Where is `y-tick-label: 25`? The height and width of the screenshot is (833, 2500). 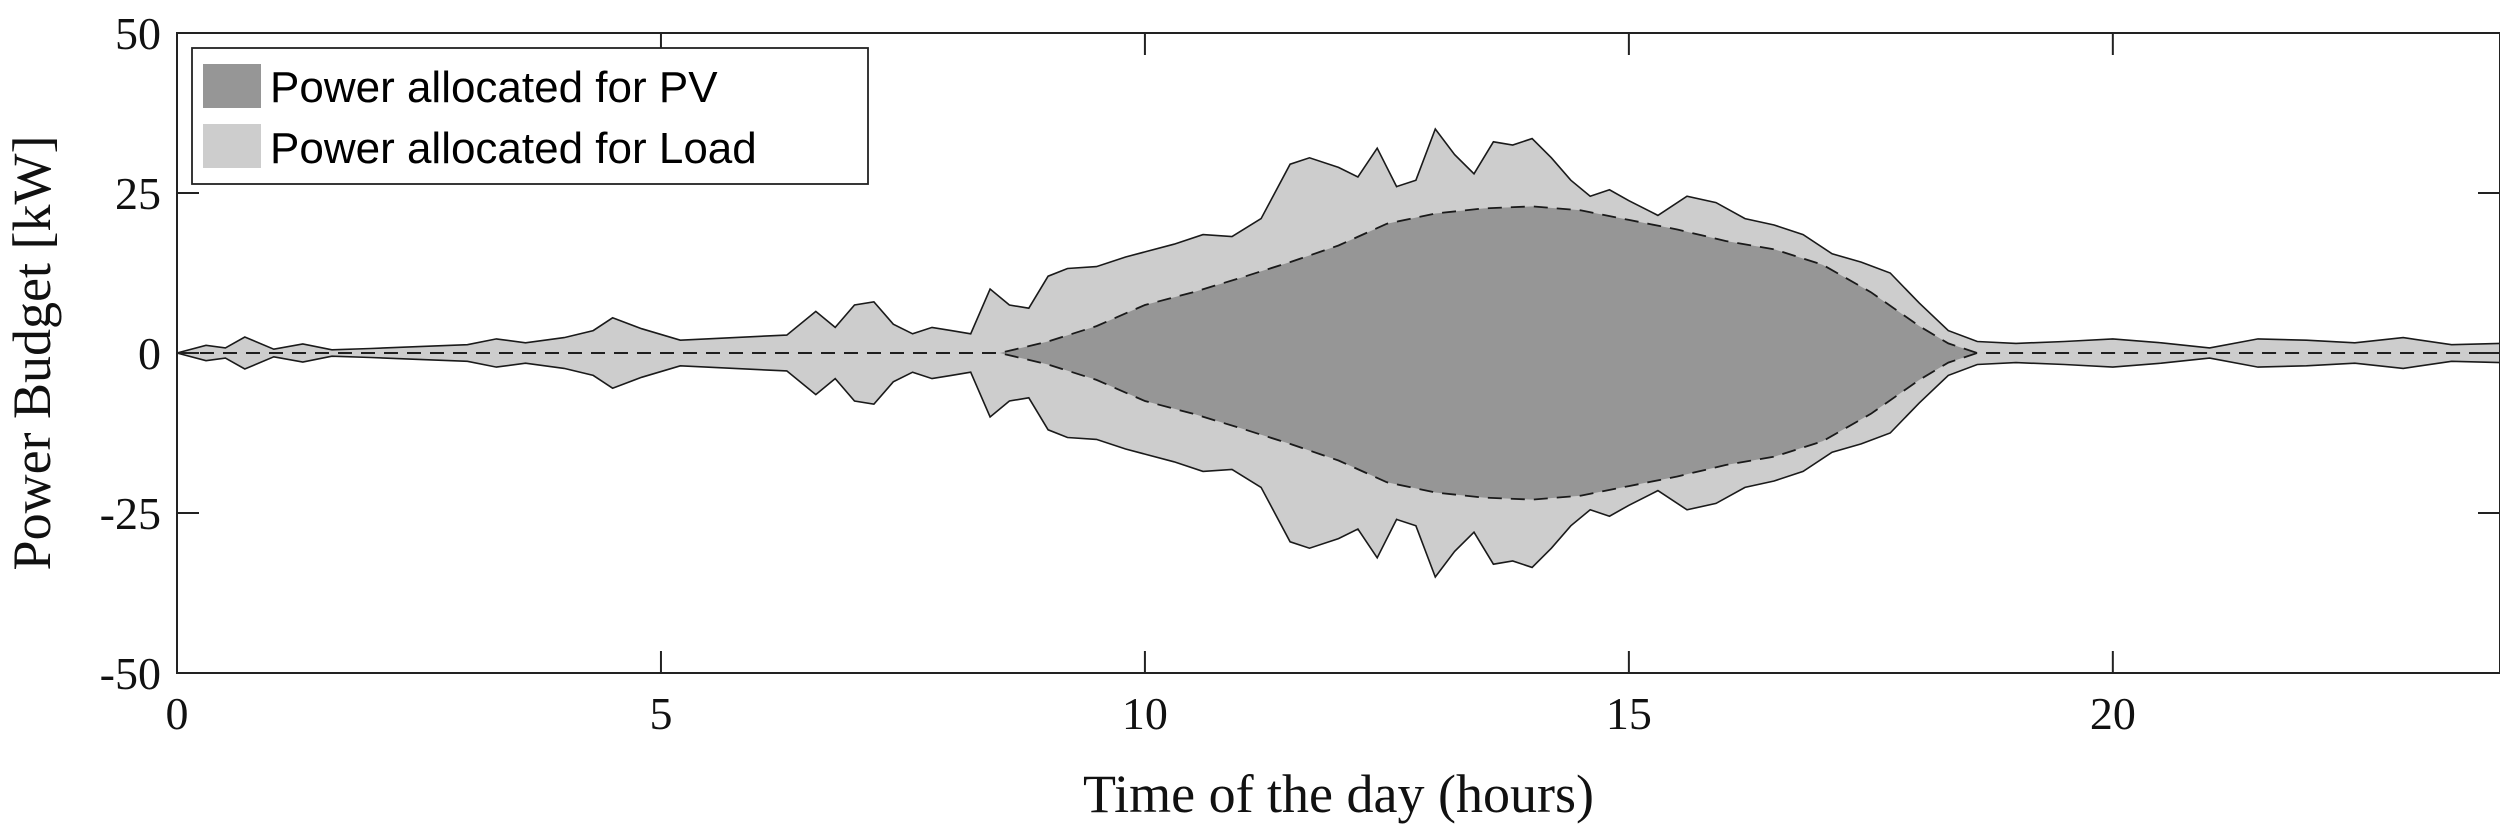
y-tick-label: 25 is located at coordinates (138, 193).